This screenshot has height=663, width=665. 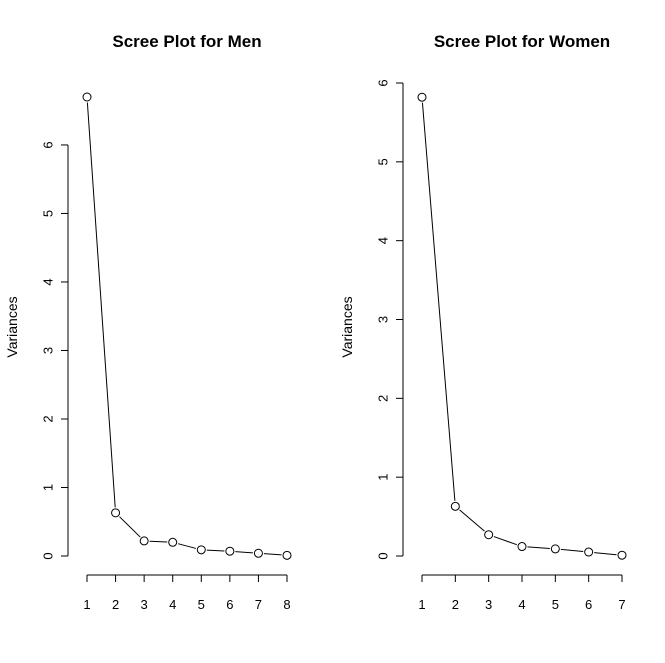 I want to click on y-axis-men: 0 1 2 3 4 5 6, so click(x=55, y=350).